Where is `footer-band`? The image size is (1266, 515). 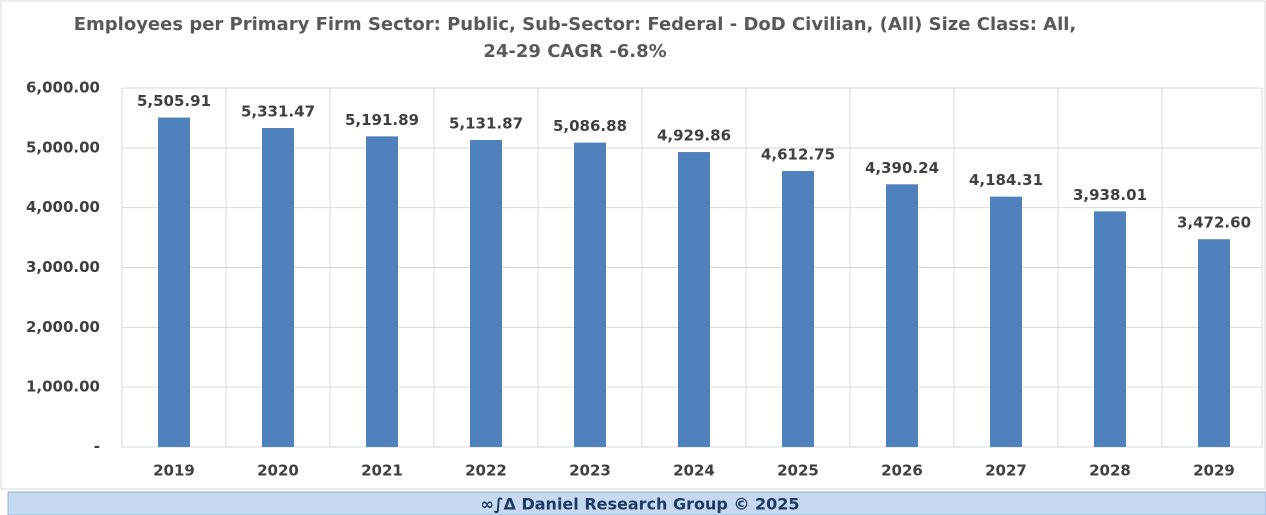 footer-band is located at coordinates (636, 503).